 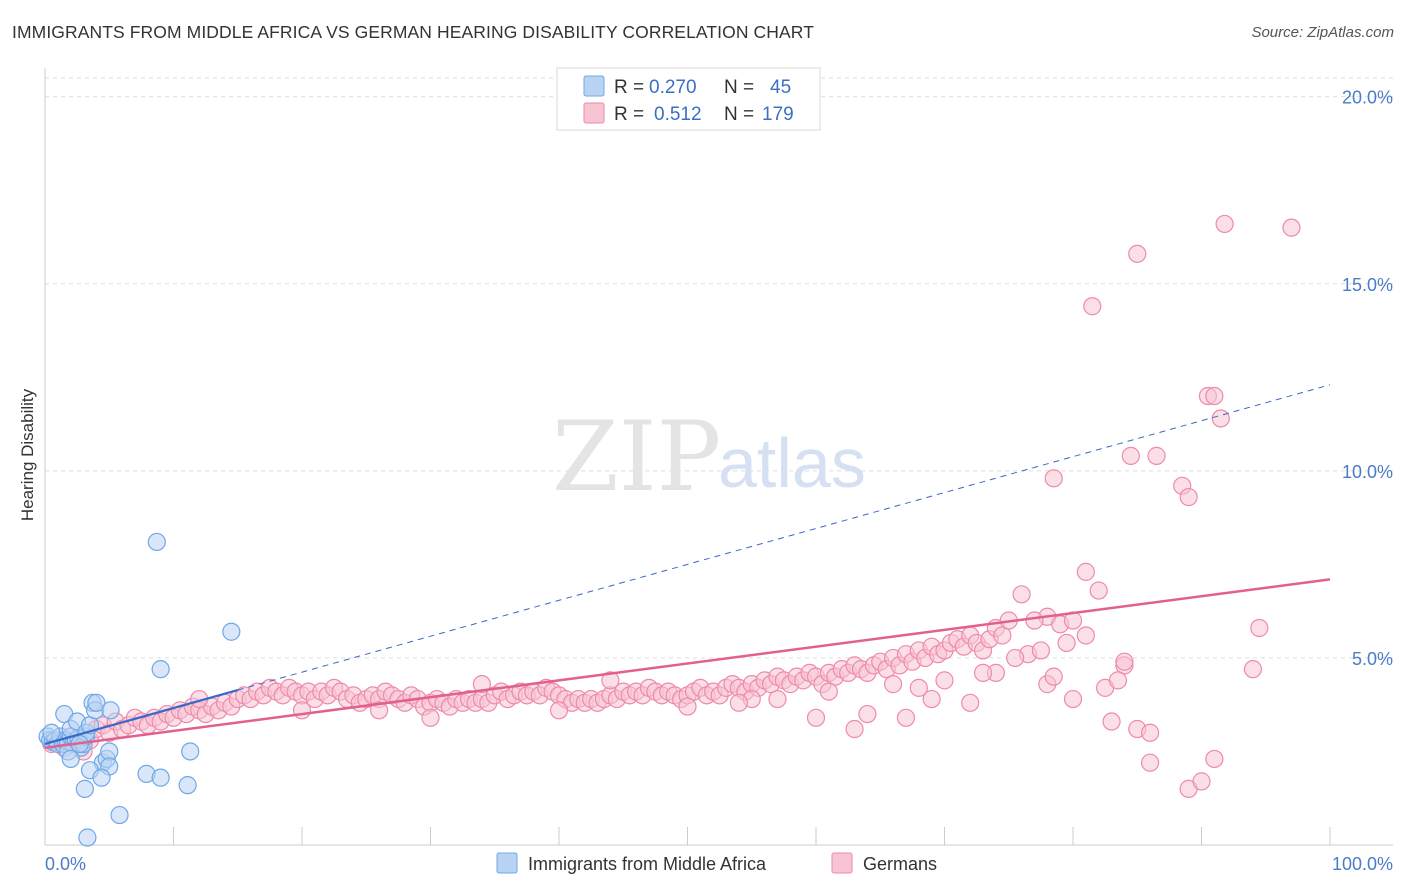 What do you see at coordinates (688, 99) in the screenshot?
I see `stats-legend: R = 0.270 N = 45 R = 0.512 N = 179` at bounding box center [688, 99].